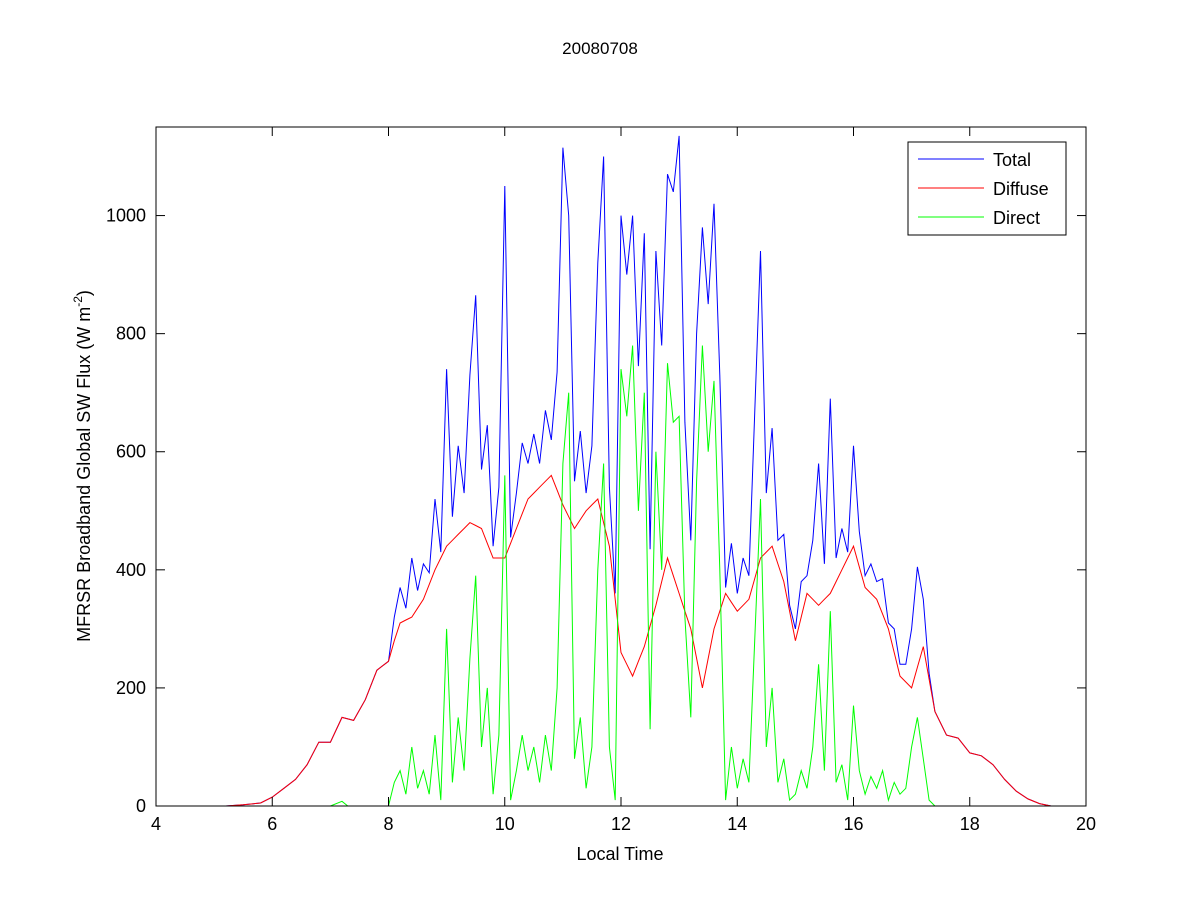 The height and width of the screenshot is (900, 1200). I want to click on y-axis-label: MFRSR Broadband Global SW Flux (W m-2), so click(82, 466).